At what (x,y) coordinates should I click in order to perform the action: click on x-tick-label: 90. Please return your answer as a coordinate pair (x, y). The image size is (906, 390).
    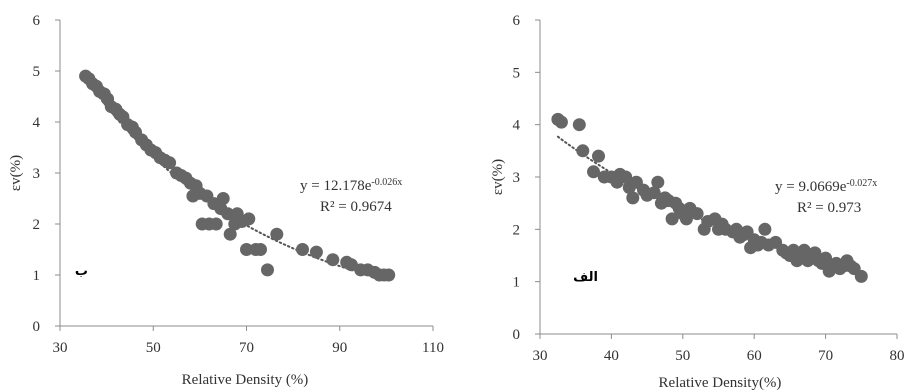
    Looking at the image, I should click on (339, 348).